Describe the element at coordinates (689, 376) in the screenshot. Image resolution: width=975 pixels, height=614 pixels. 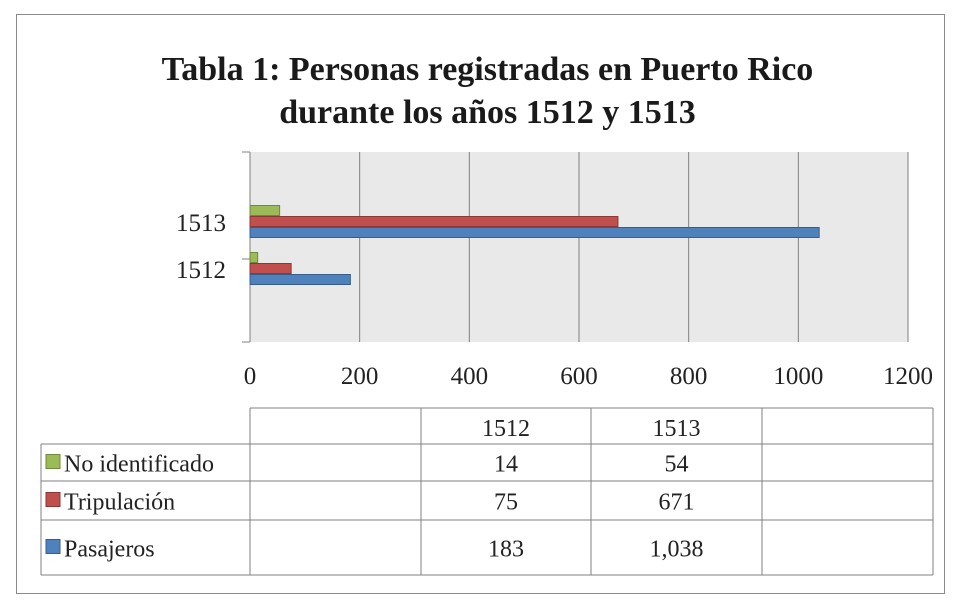
I see `x-tick-label: 800` at that location.